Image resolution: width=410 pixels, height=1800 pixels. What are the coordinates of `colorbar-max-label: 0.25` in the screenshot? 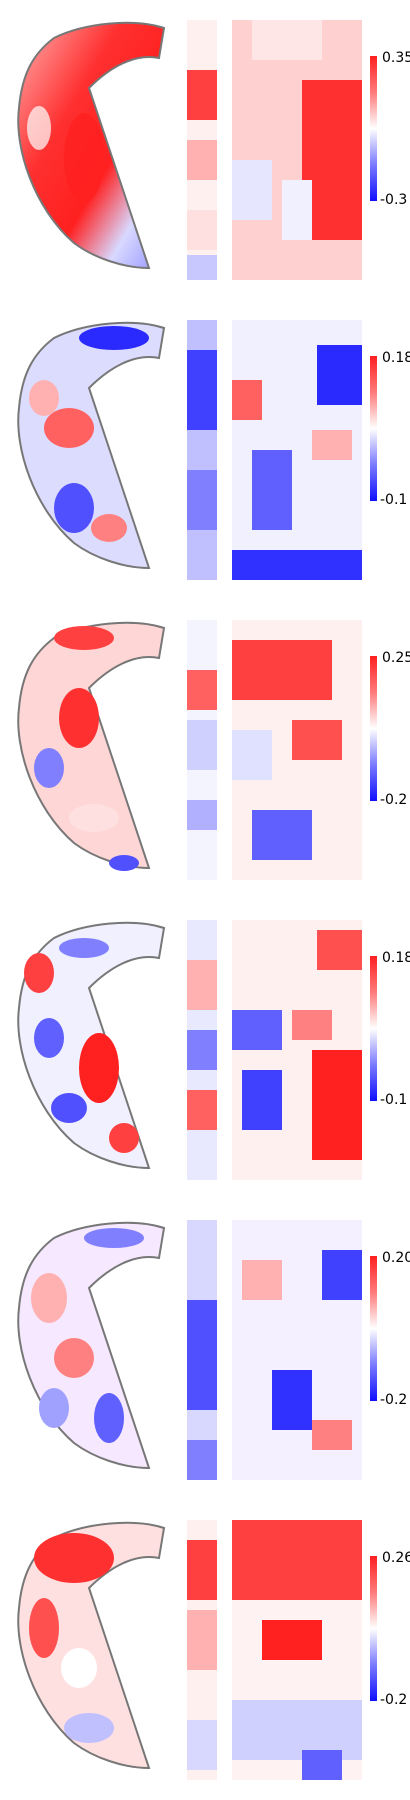 It's located at (396, 658).